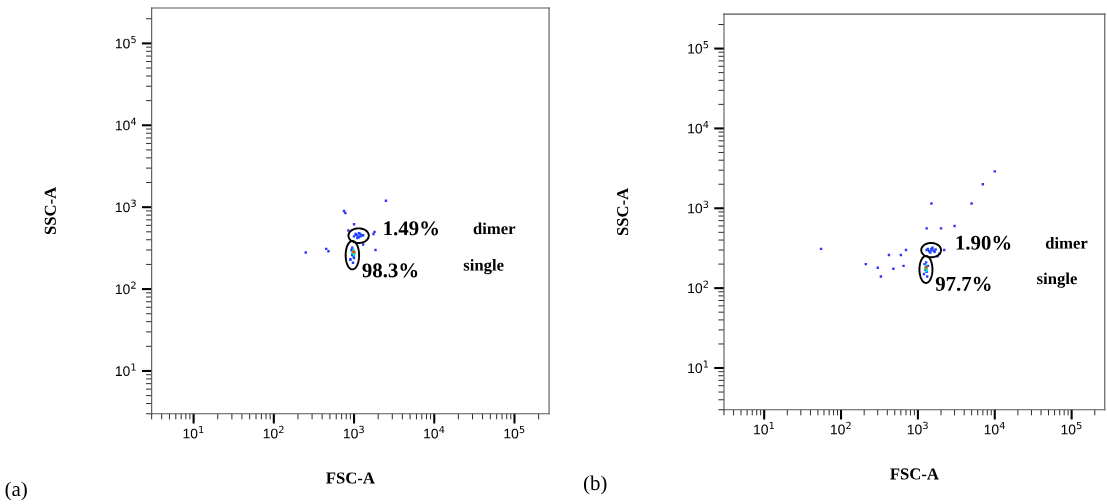  What do you see at coordinates (390, 270) in the screenshot?
I see `annotation: 98.3%` at bounding box center [390, 270].